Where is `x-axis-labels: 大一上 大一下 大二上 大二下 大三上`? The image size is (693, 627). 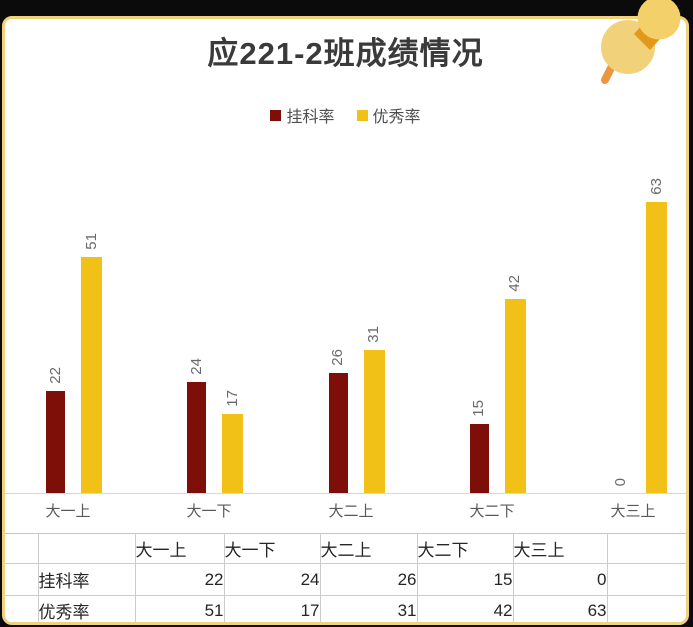
x-axis-labels: 大一上 大一下 大二上 大二下 大三上 is located at coordinates (345, 513).